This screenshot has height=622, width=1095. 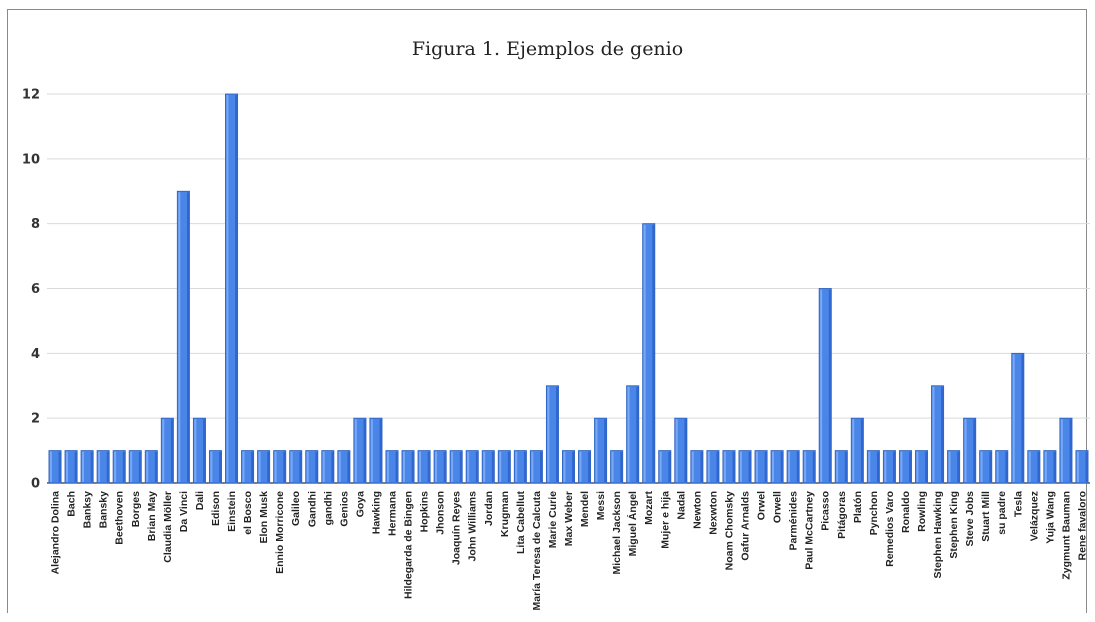 What do you see at coordinates (104, 510) in the screenshot?
I see `x-tick-label: Bansky` at bounding box center [104, 510].